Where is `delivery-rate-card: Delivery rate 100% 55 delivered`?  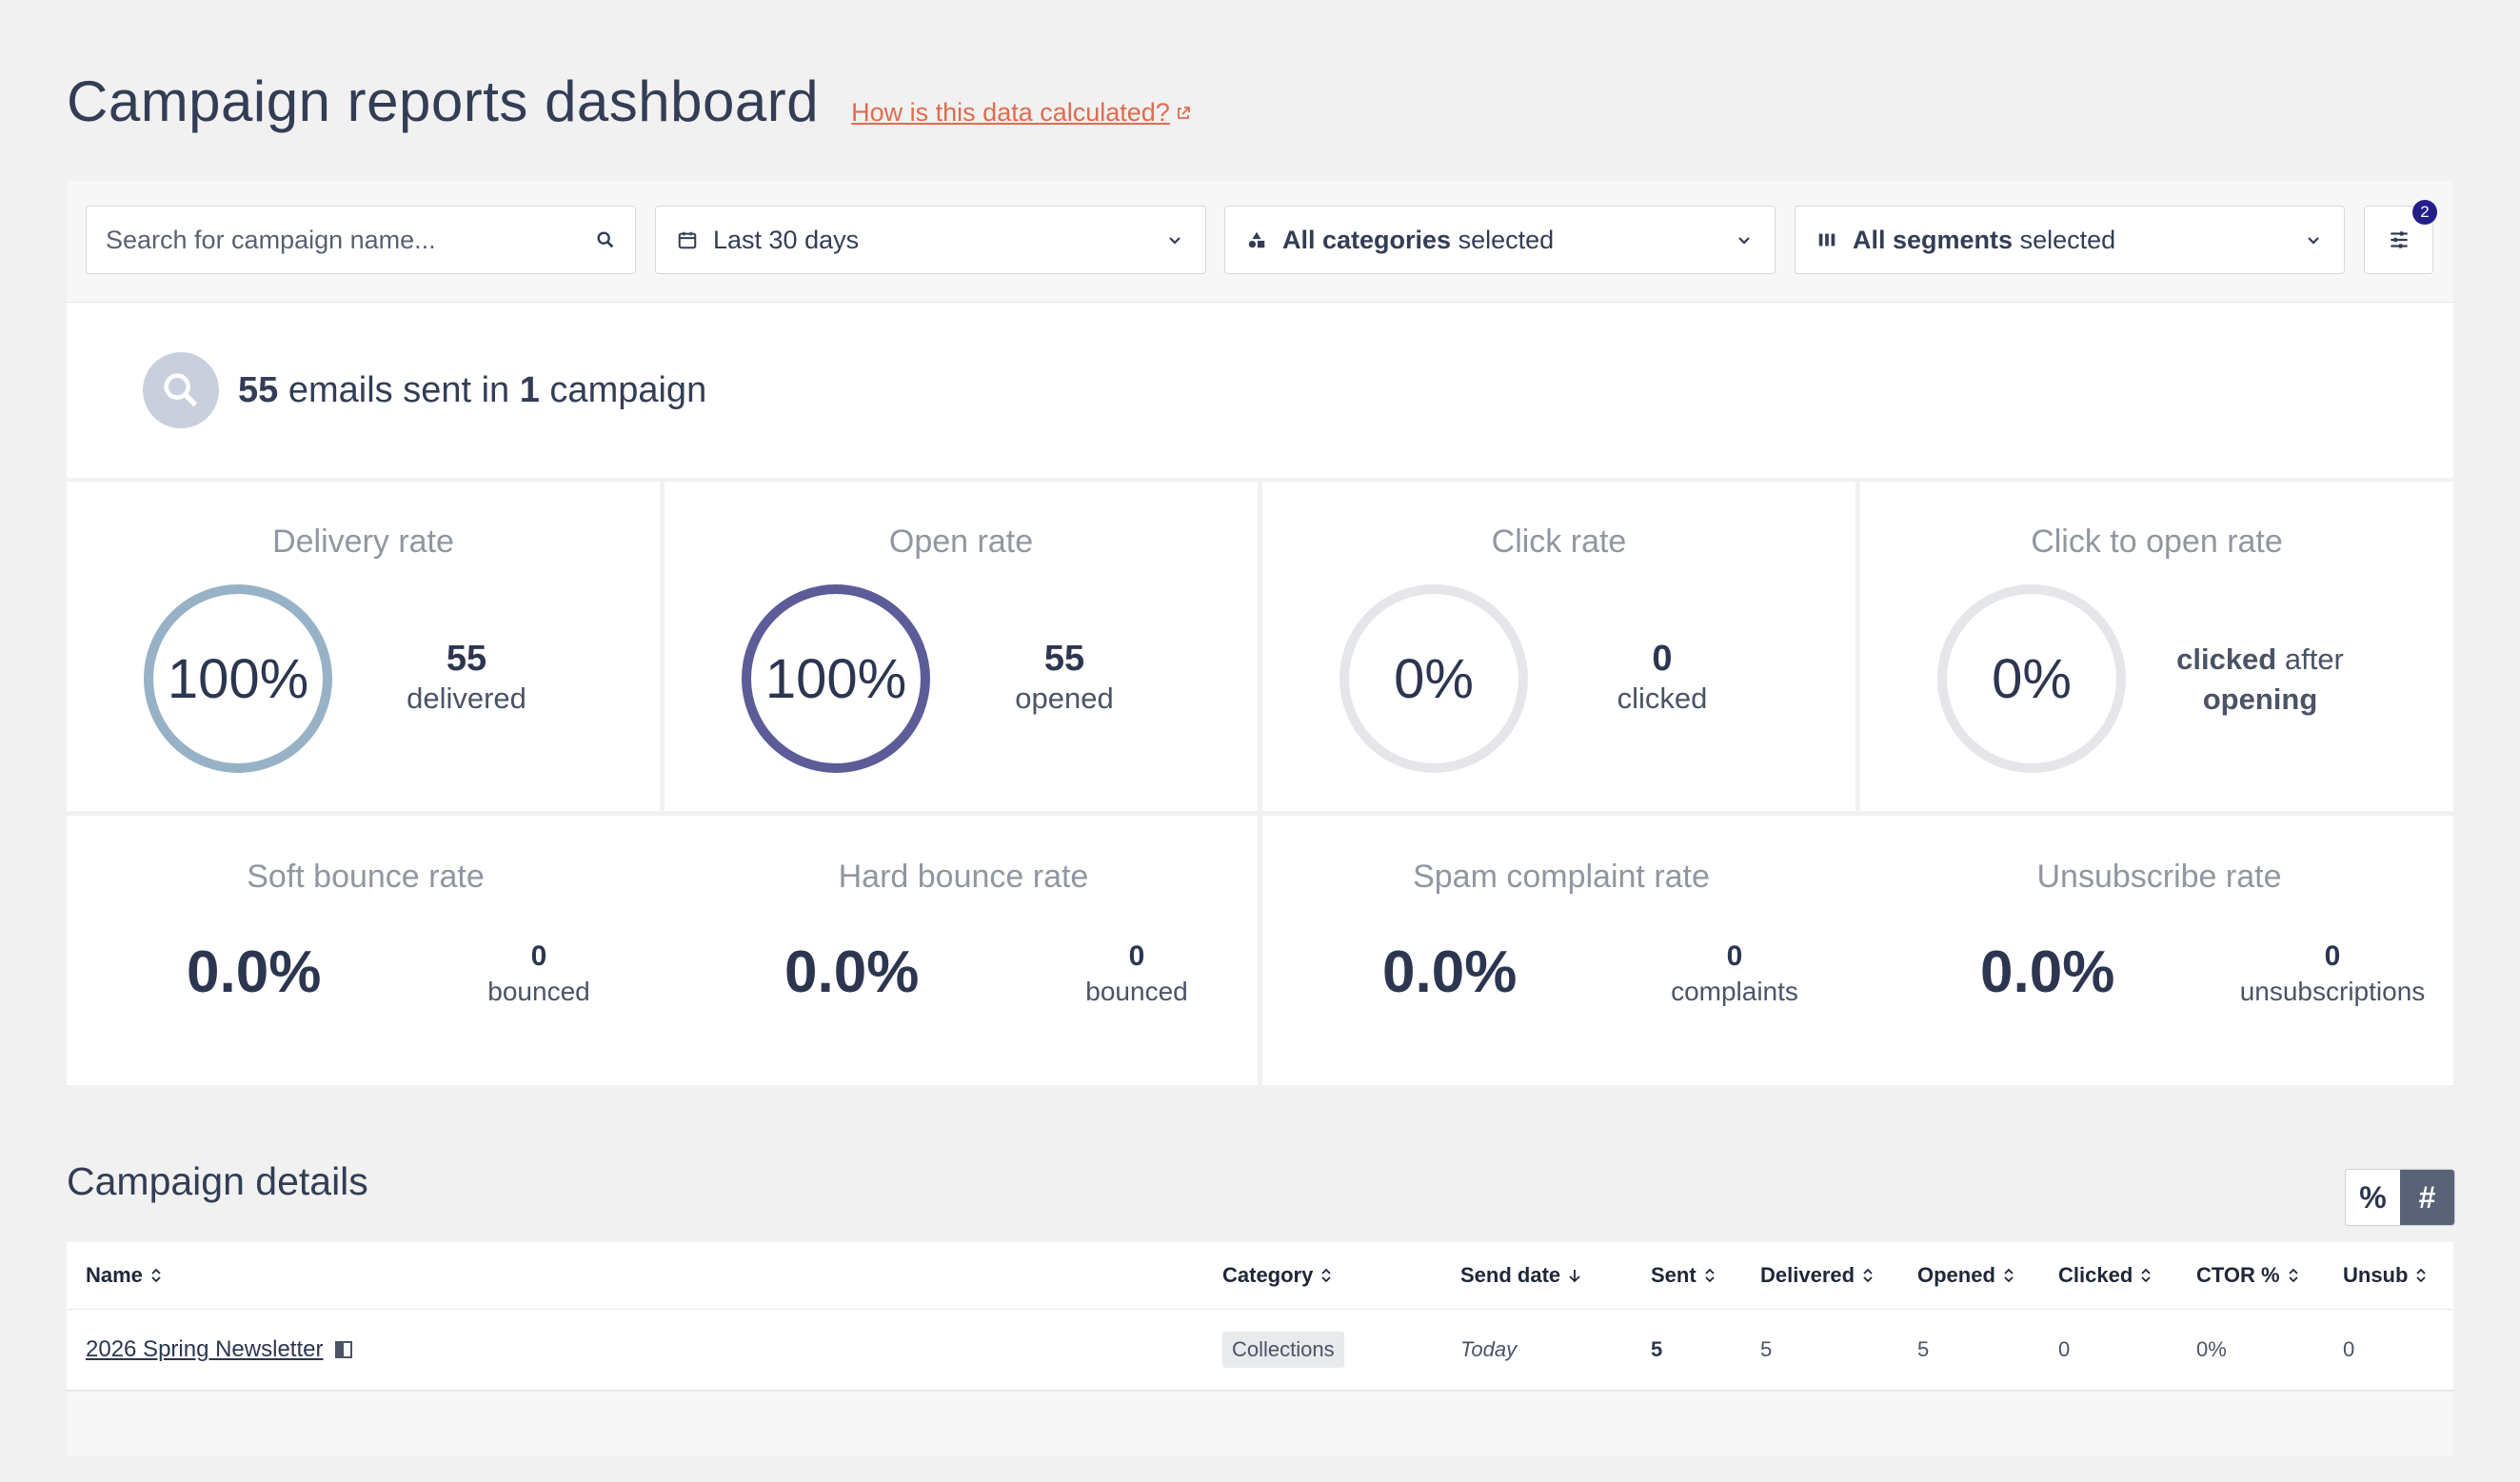 delivery-rate-card: Delivery rate 100% 55 delivered is located at coordinates (363, 646).